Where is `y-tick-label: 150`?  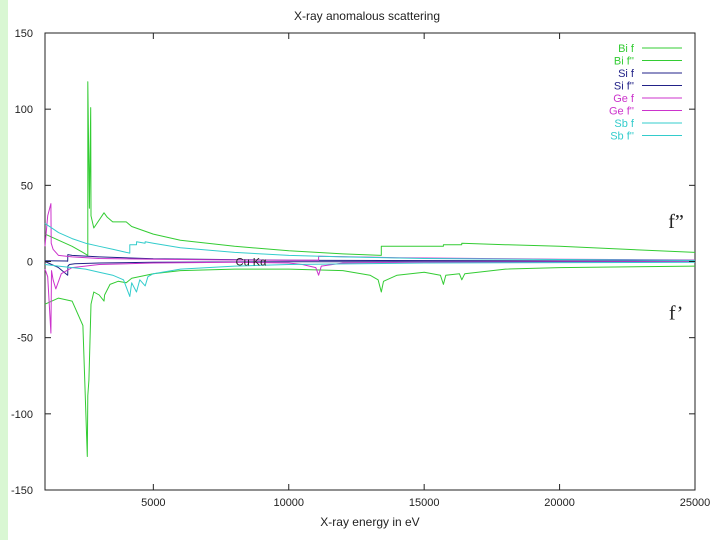
y-tick-label: 150 is located at coordinates (24, 34).